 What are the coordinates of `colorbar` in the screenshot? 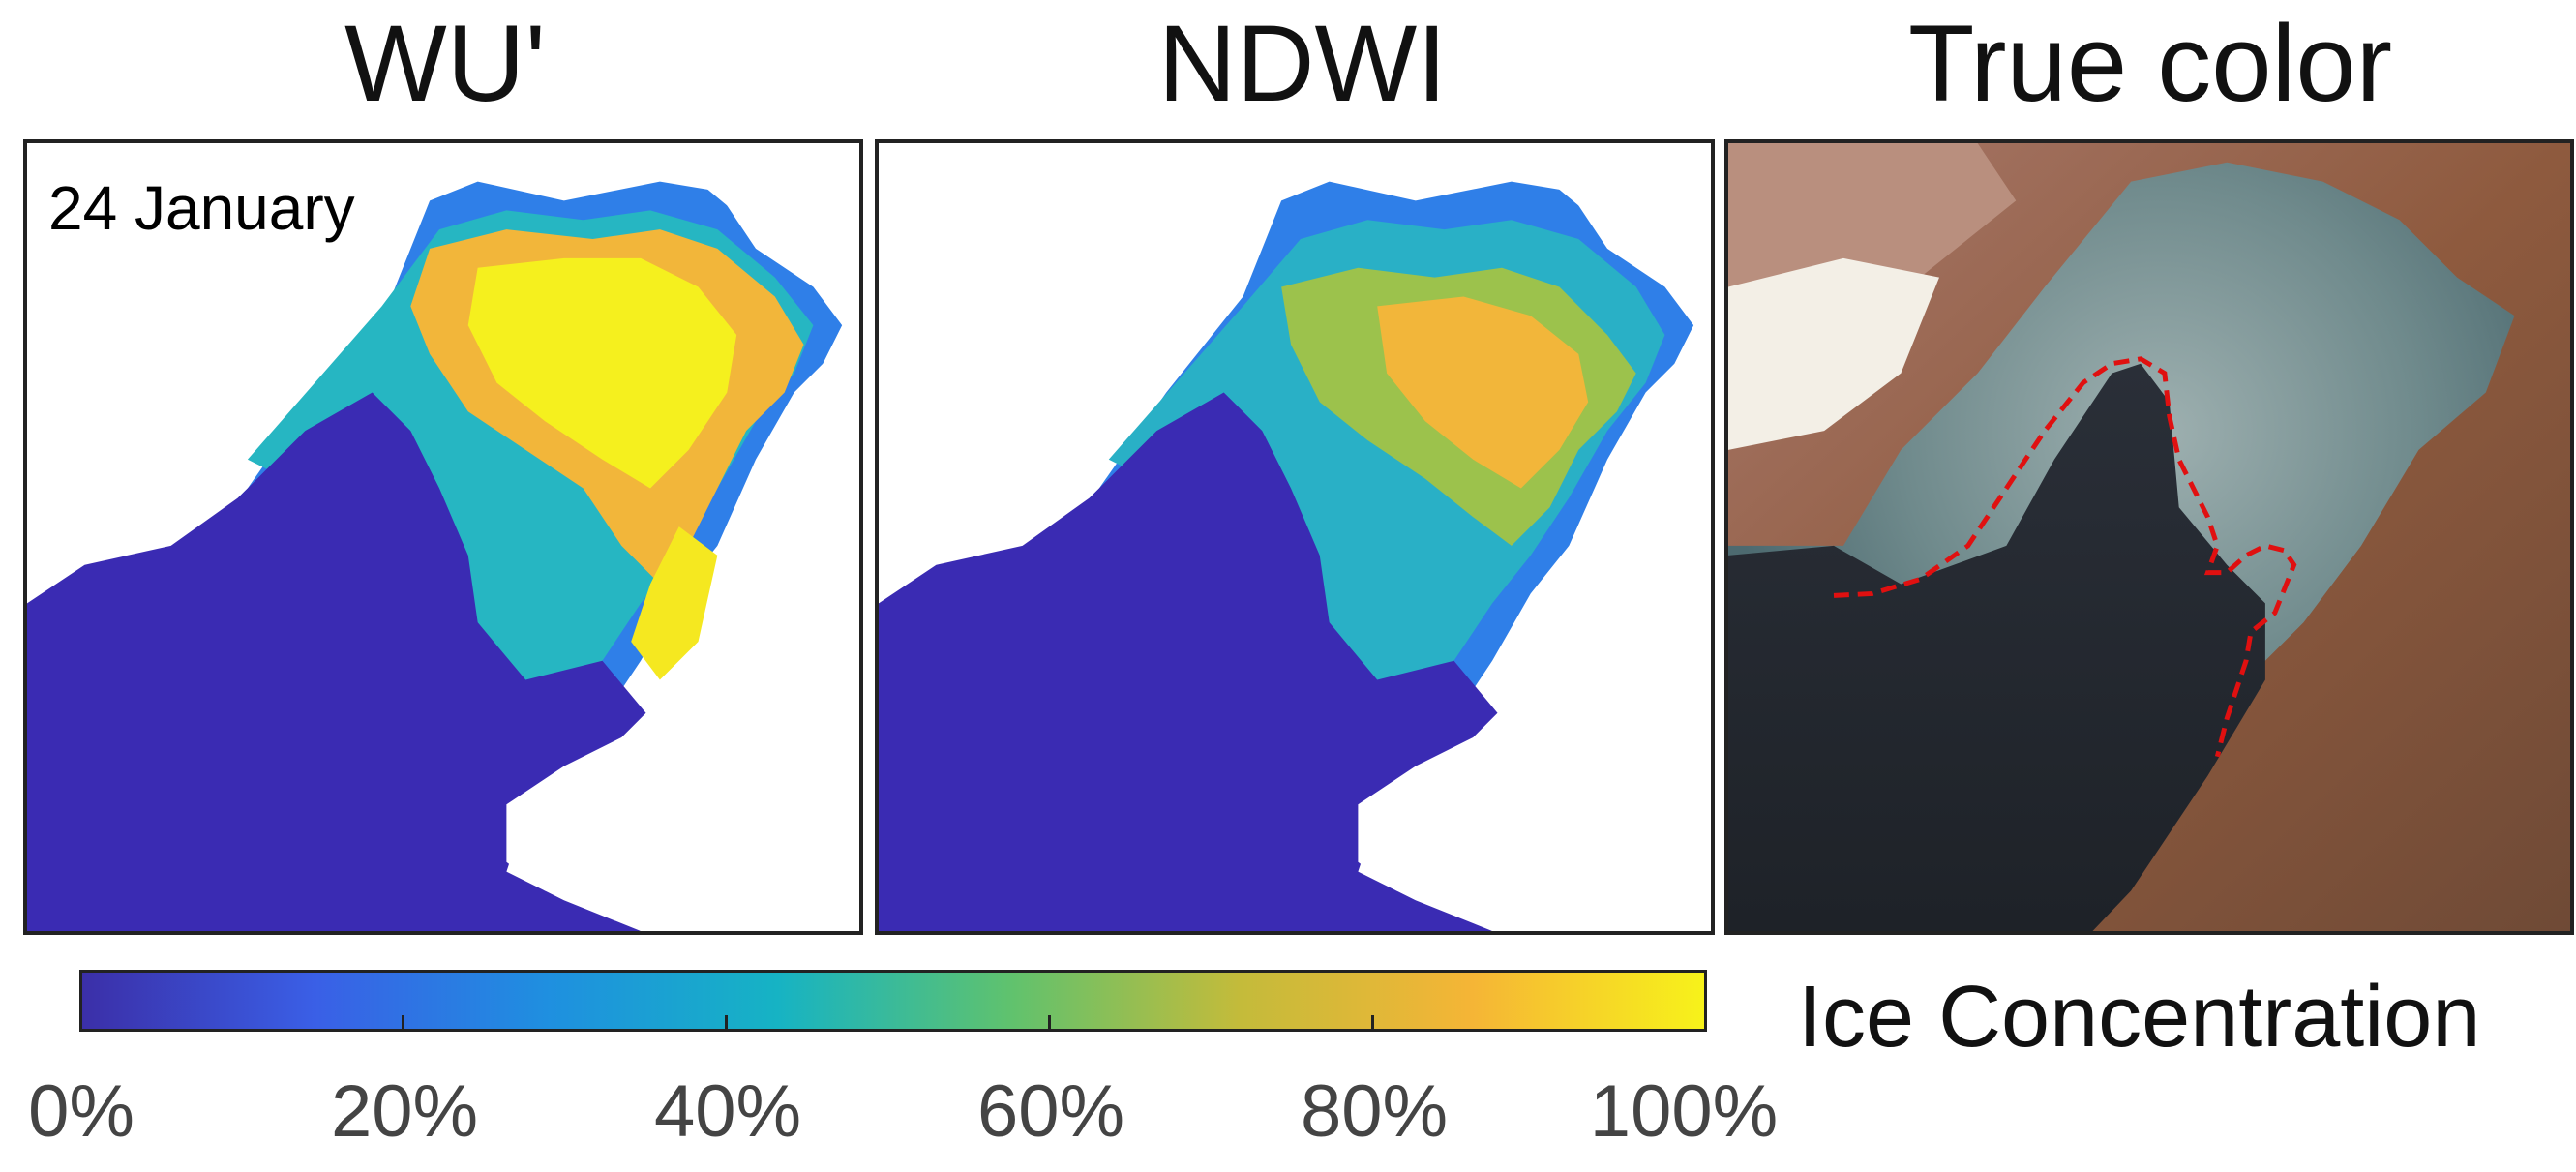 It's located at (893, 1001).